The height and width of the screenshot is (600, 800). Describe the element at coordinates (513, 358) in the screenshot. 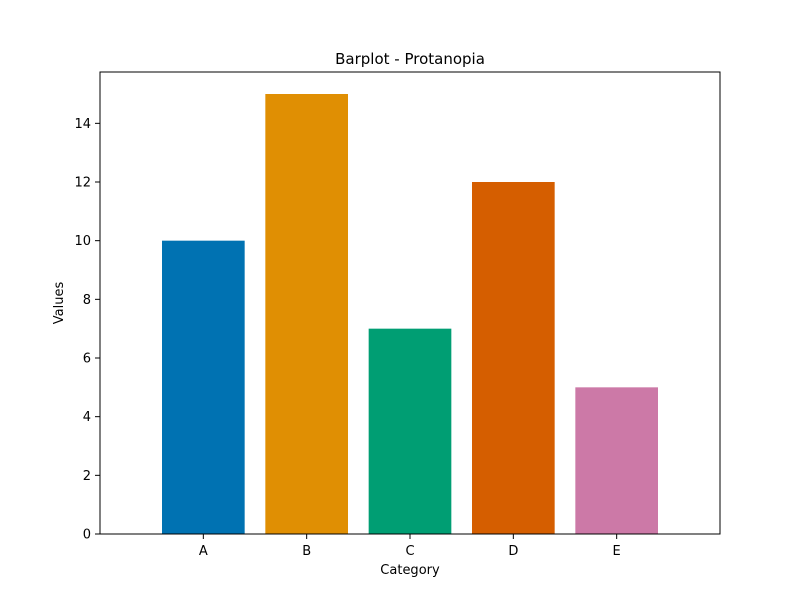

I see `bar-D` at that location.